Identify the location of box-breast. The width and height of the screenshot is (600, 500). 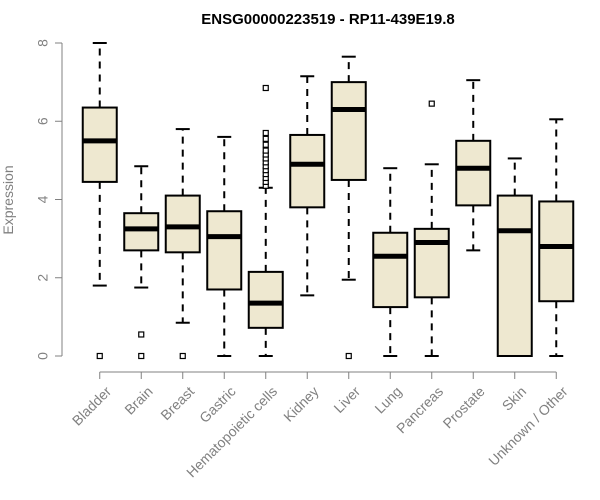
(182, 244).